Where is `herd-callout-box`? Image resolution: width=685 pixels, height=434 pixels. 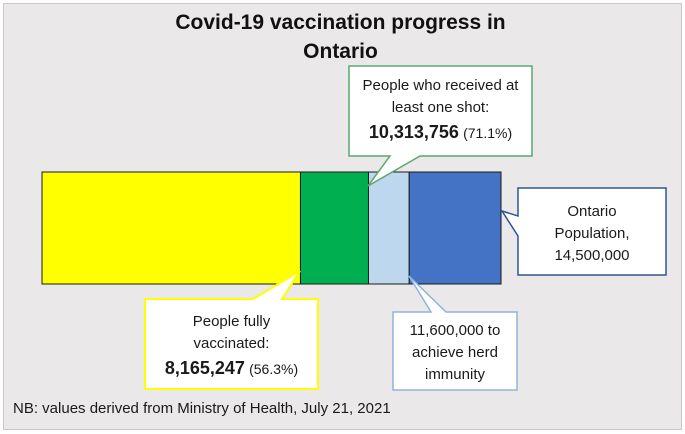 herd-callout-box is located at coordinates (455, 333).